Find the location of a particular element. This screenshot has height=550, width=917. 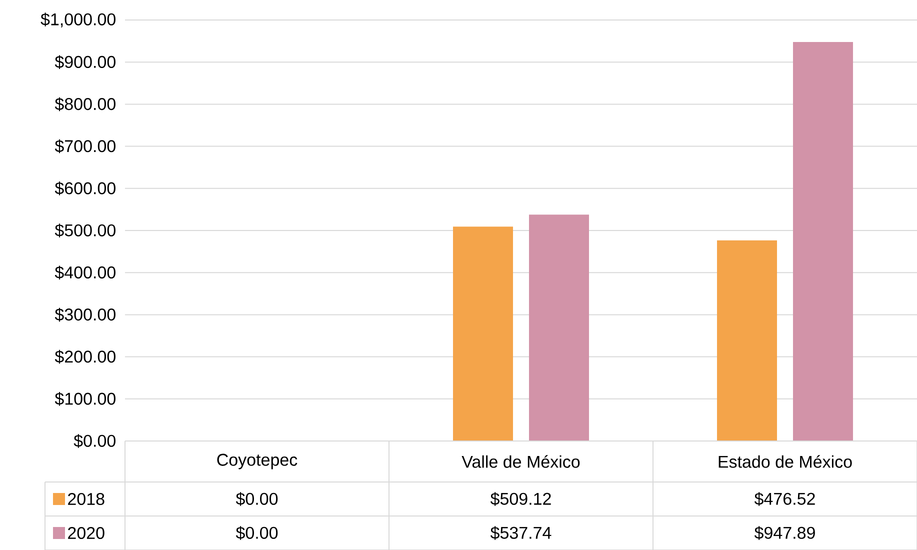

data-label: $537.74 is located at coordinates (521, 533).